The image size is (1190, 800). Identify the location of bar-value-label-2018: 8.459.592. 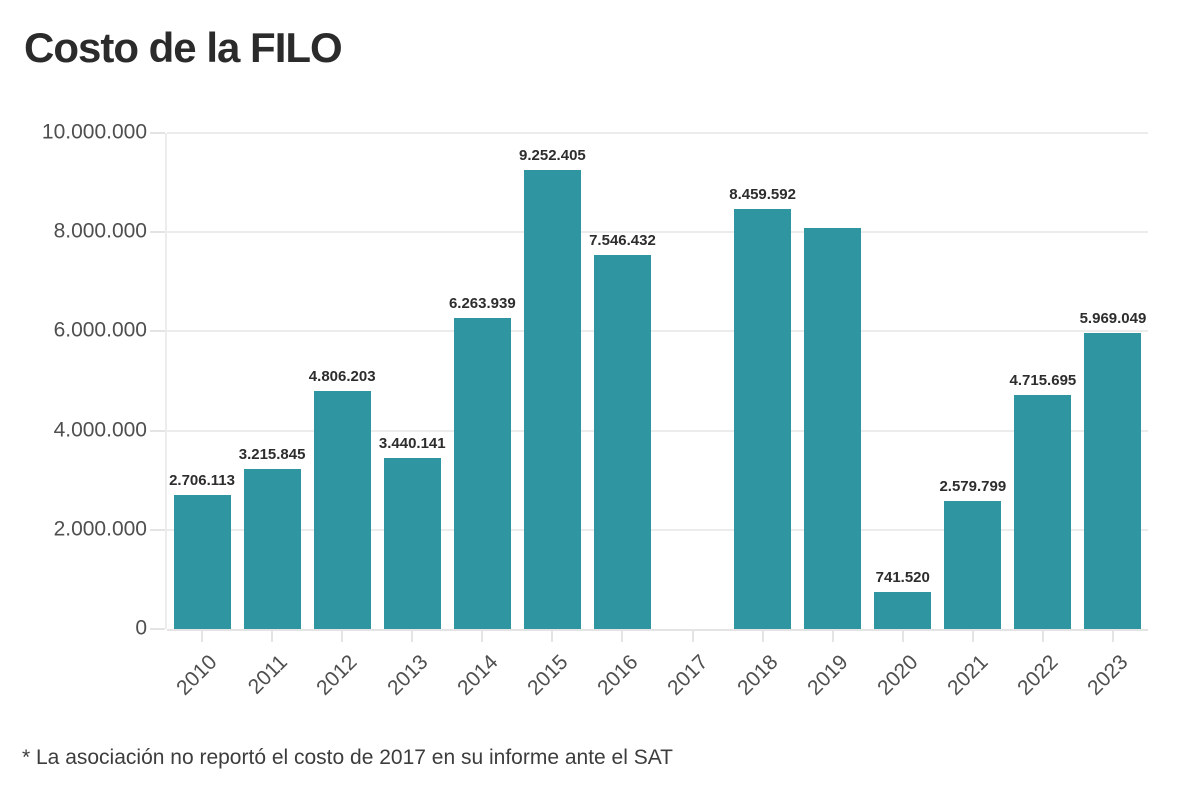
(762, 194).